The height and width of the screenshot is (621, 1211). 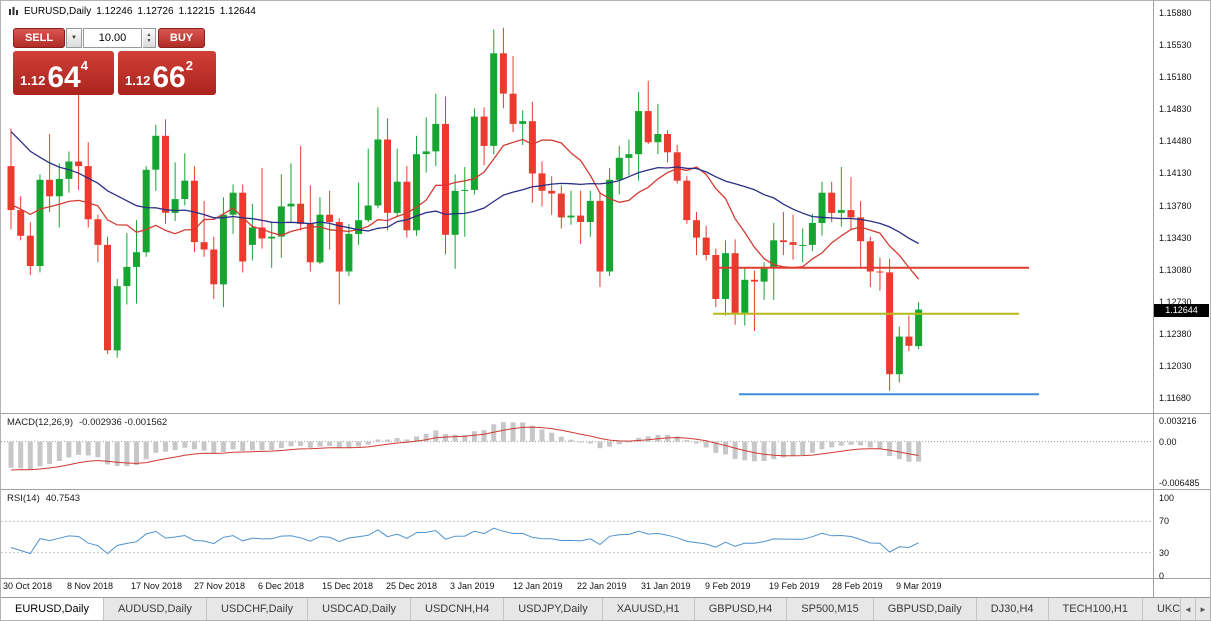 I want to click on time-label: 9 Feb 2019, so click(x=728, y=586).